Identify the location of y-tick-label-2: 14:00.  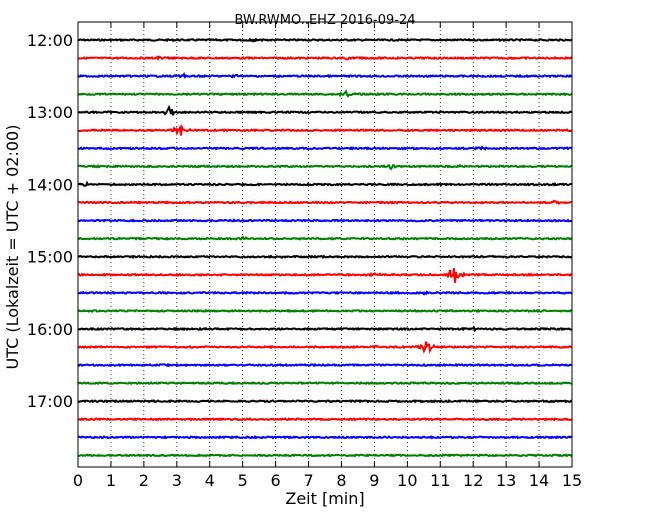
(50, 184).